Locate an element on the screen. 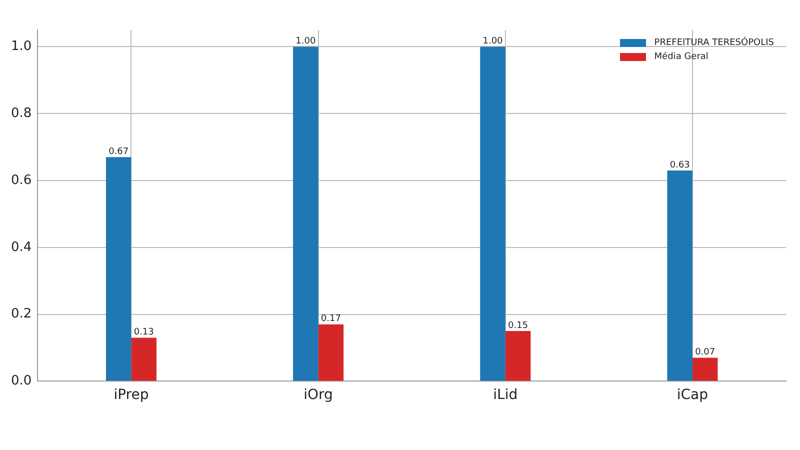 The width and height of the screenshot is (800, 450). data-label: 0.17 is located at coordinates (330, 319).